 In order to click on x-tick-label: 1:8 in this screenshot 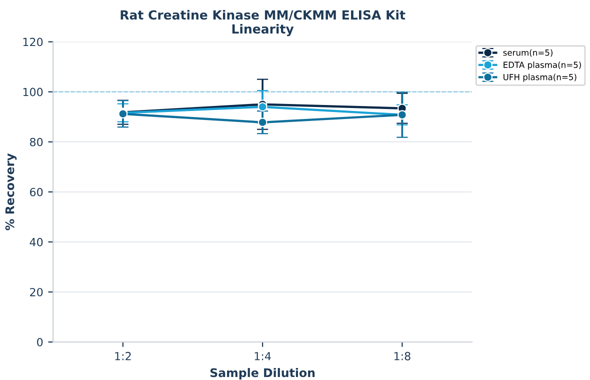, I will do `click(402, 356)`.